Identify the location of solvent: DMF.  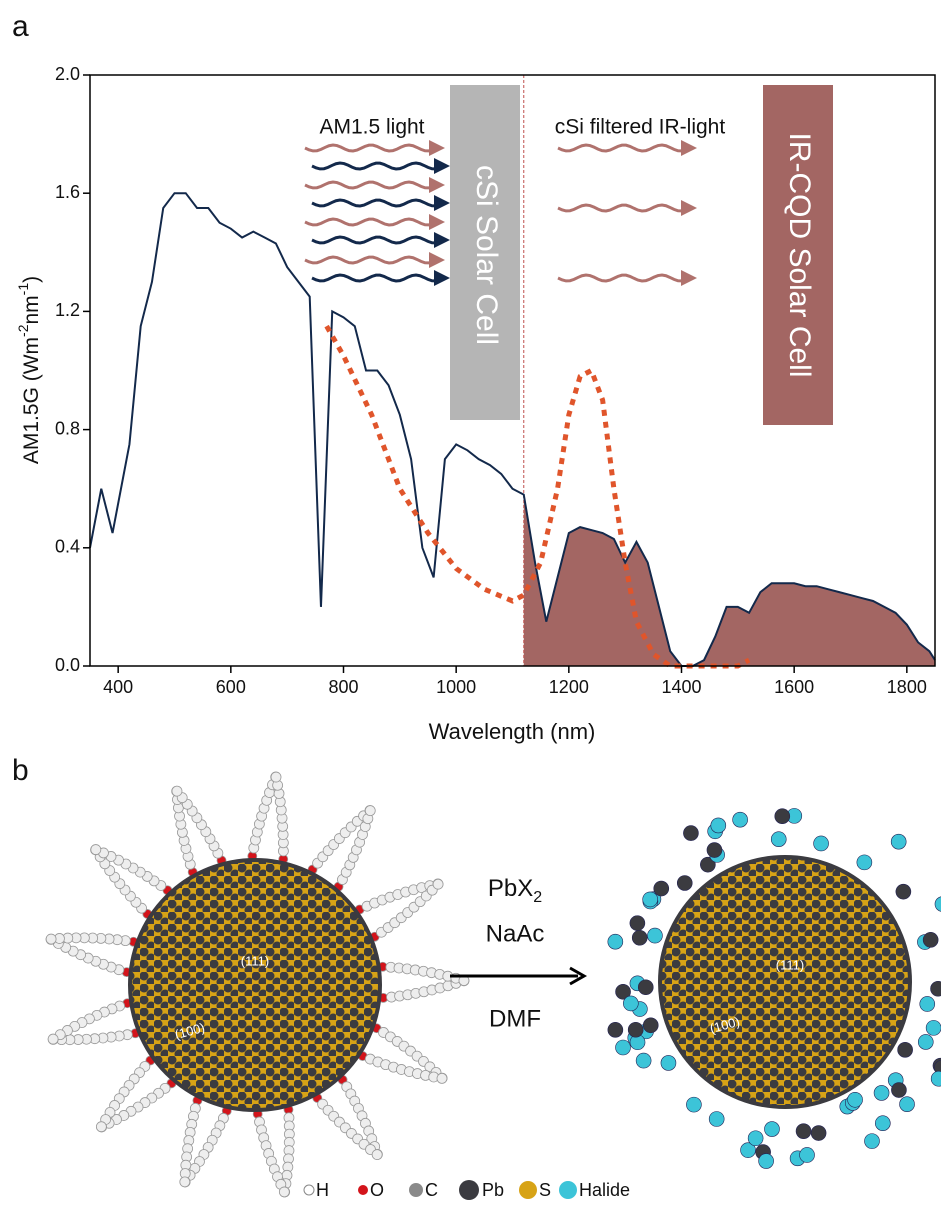
(515, 1018).